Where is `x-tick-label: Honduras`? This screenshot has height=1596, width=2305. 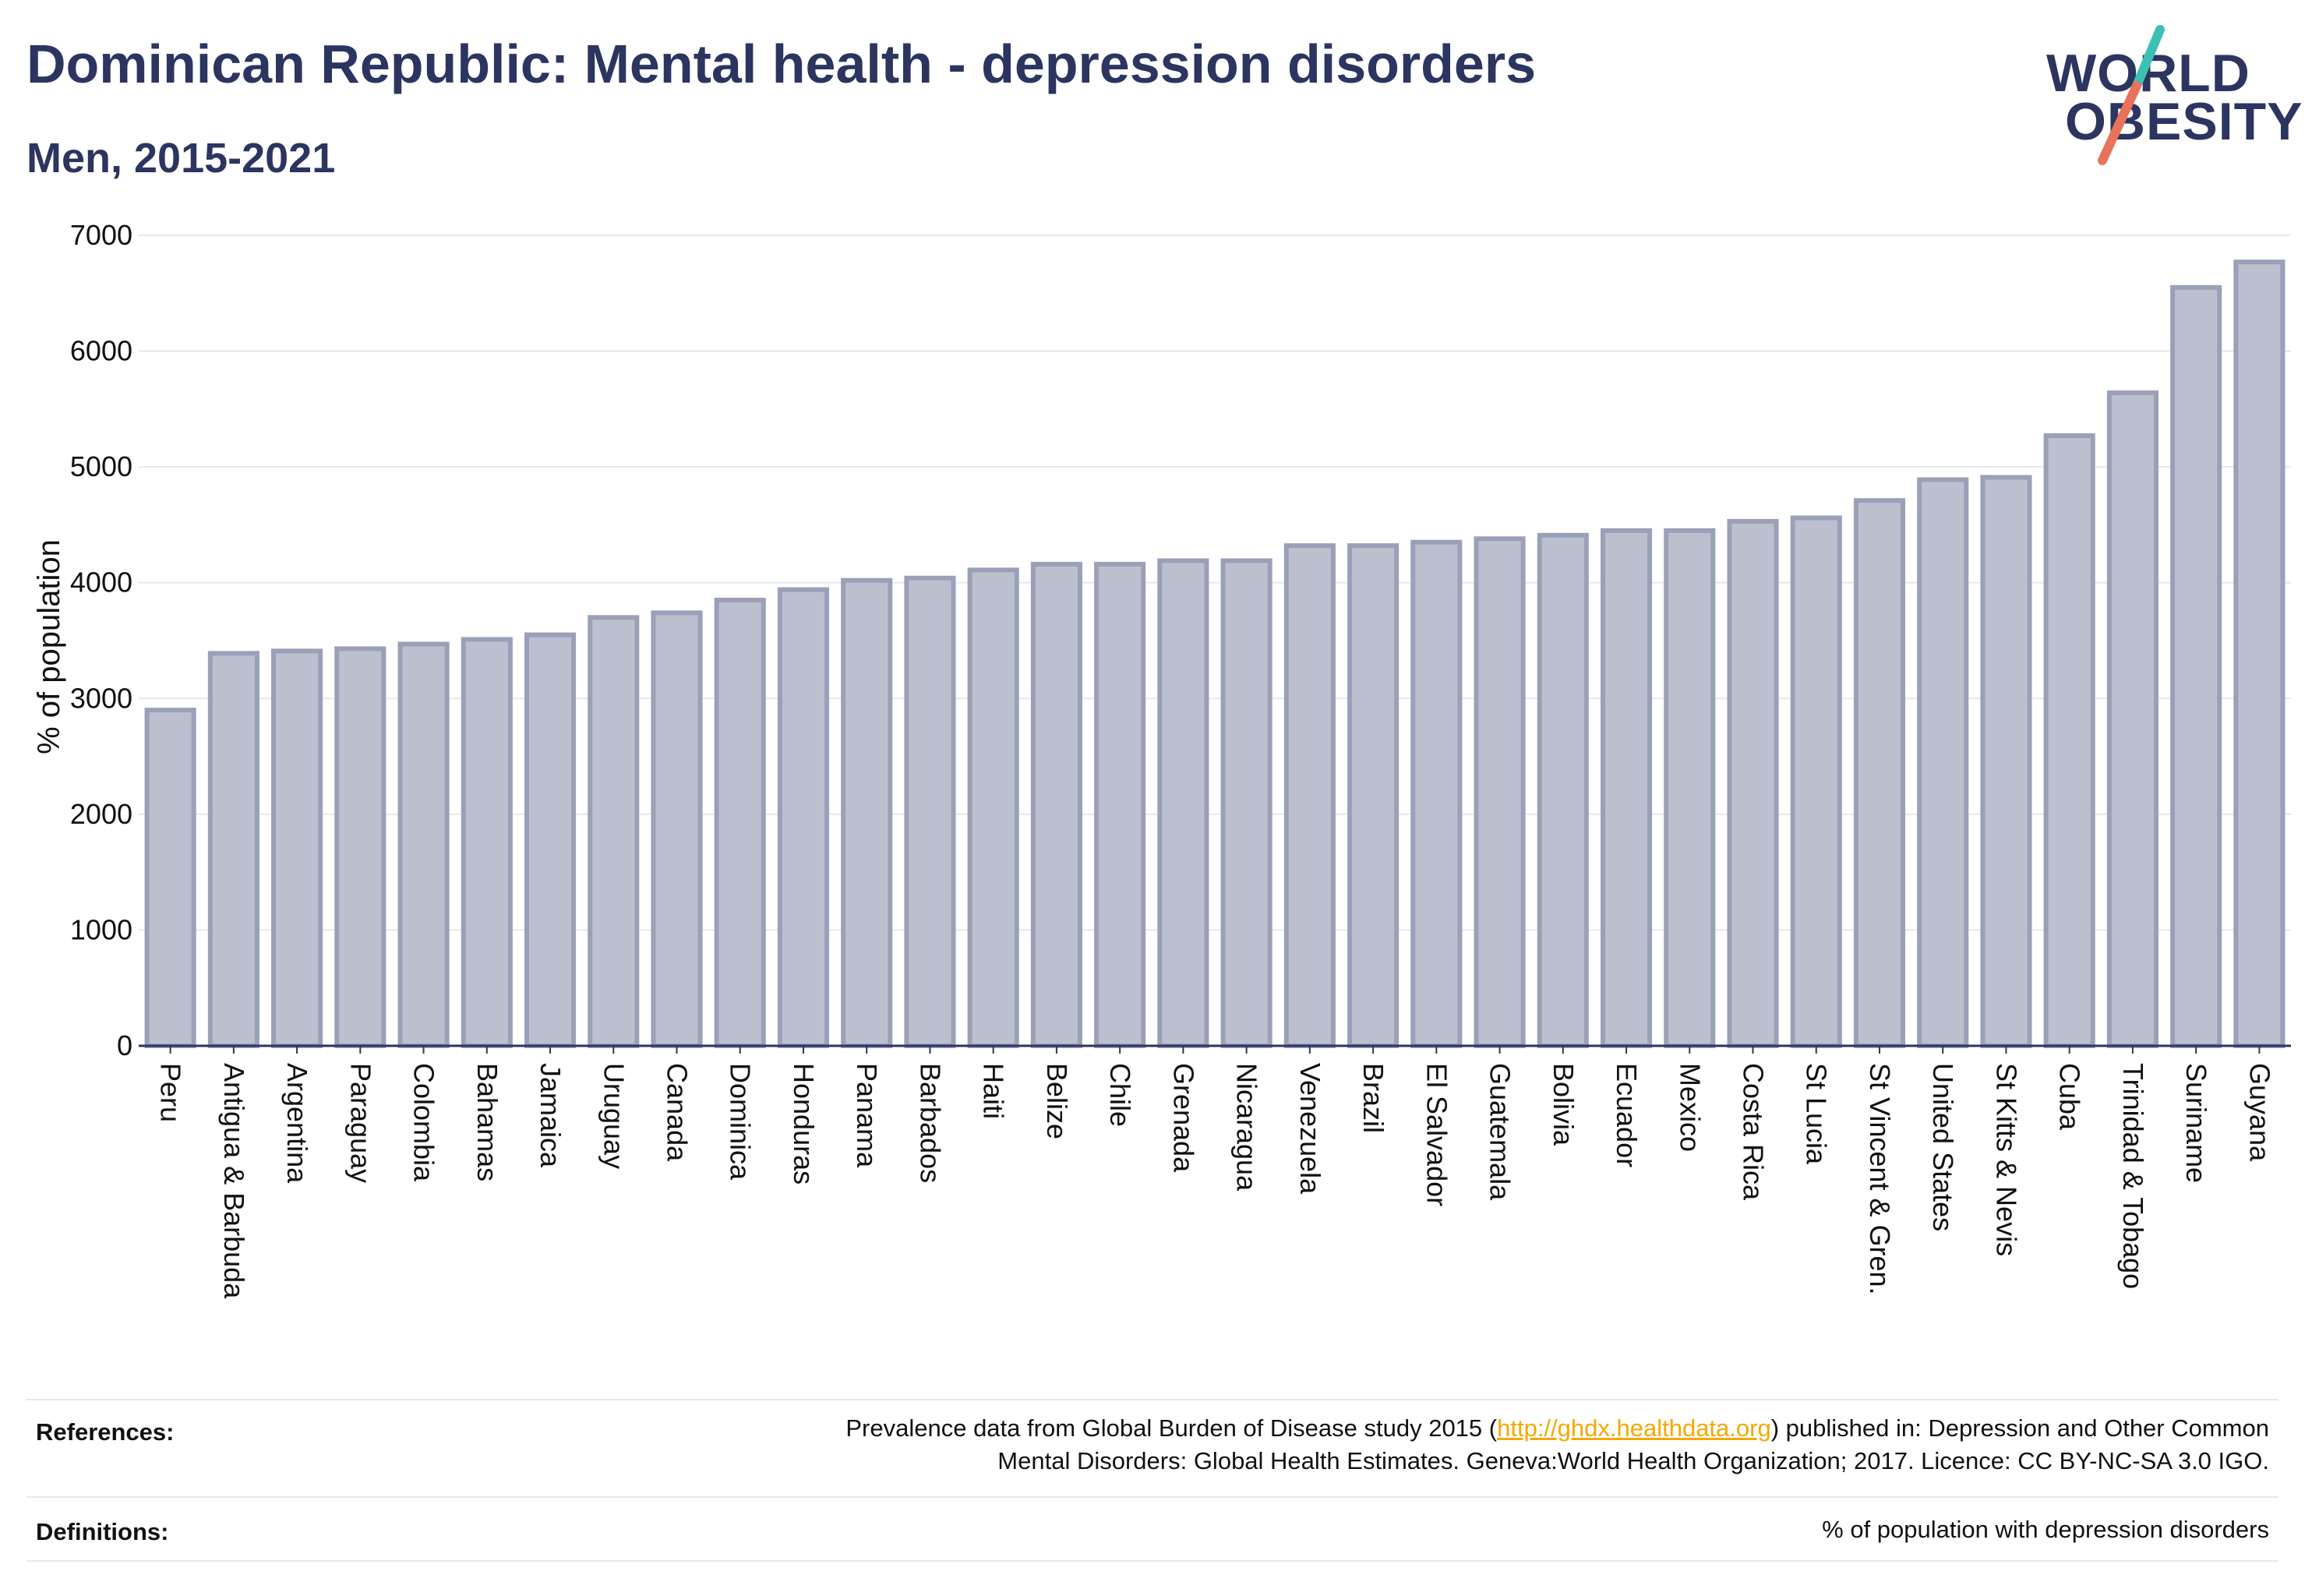 x-tick-label: Honduras is located at coordinates (804, 1124).